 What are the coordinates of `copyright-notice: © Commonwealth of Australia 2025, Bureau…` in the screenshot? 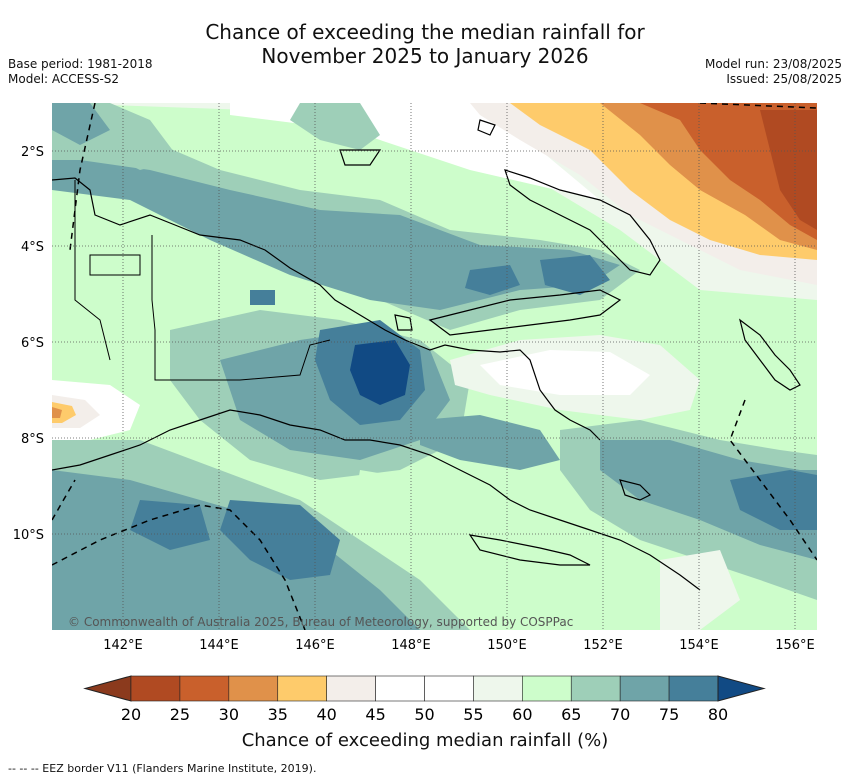 It's located at (320, 622).